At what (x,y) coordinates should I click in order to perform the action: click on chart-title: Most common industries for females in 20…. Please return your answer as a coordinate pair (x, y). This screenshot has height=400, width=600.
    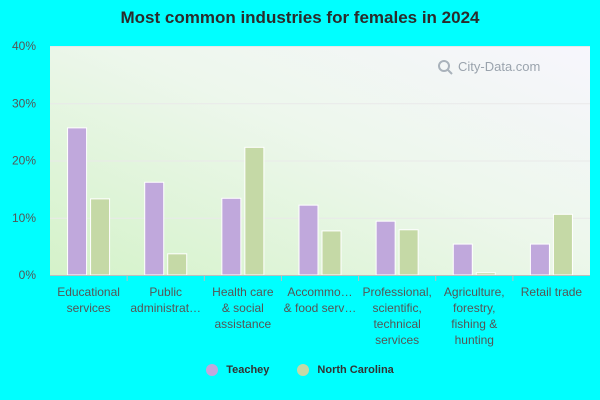
    Looking at the image, I should click on (300, 17).